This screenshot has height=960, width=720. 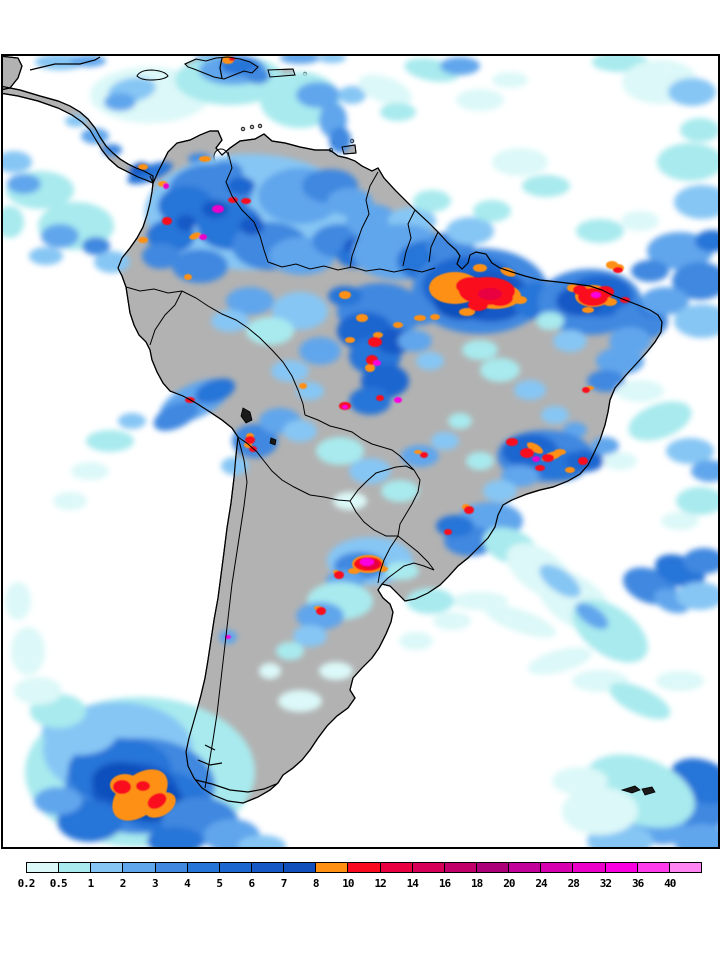 What do you see at coordinates (348, 883) in the screenshot?
I see `colorbar-tick-label: 10` at bounding box center [348, 883].